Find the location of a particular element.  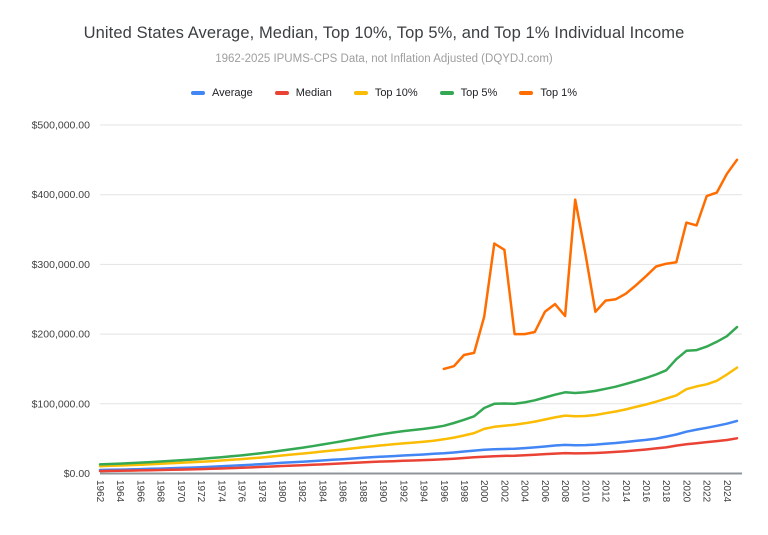

legend-item-top10: Top 10% is located at coordinates (385, 93).